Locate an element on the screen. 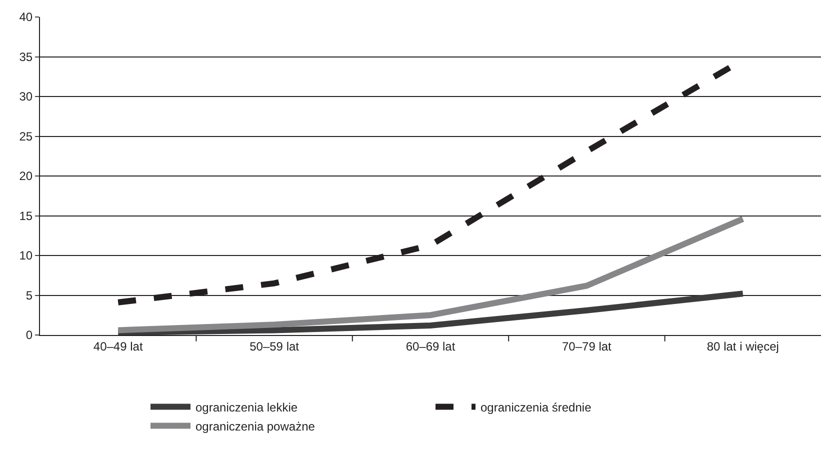 The width and height of the screenshot is (831, 450). x-tick-label: 80 lat i więcej is located at coordinates (742, 346).